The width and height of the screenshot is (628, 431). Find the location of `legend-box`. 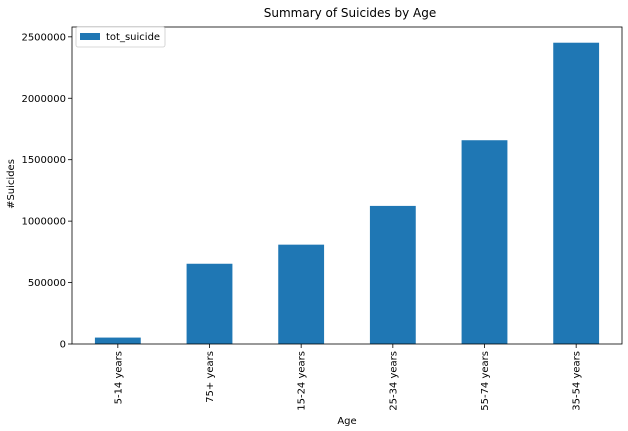

legend-box is located at coordinates (120, 37).